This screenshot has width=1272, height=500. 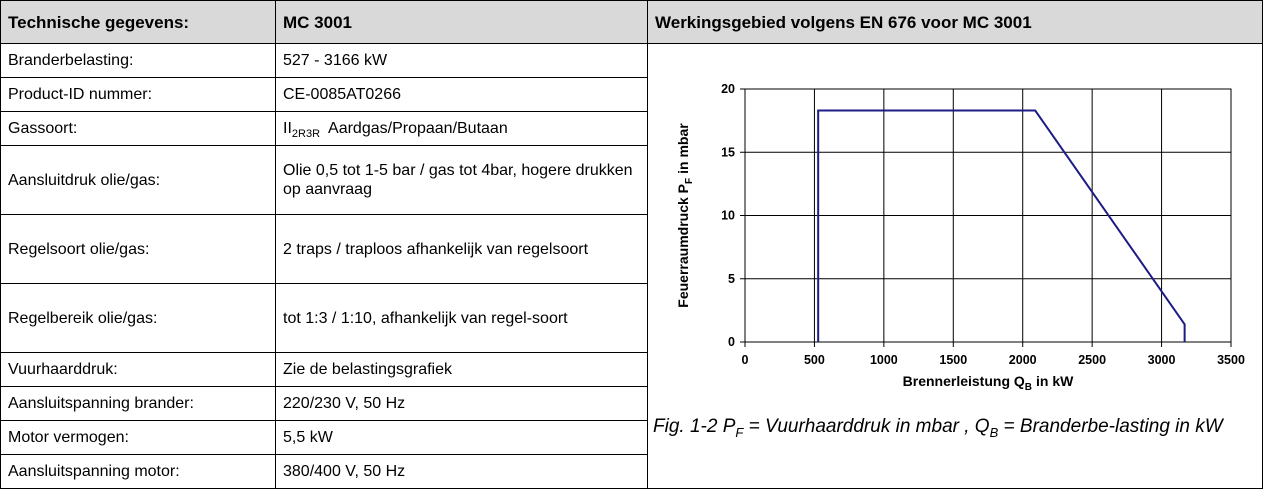 I want to click on x-label-text: Brennerleistung Q, so click(x=964, y=381).